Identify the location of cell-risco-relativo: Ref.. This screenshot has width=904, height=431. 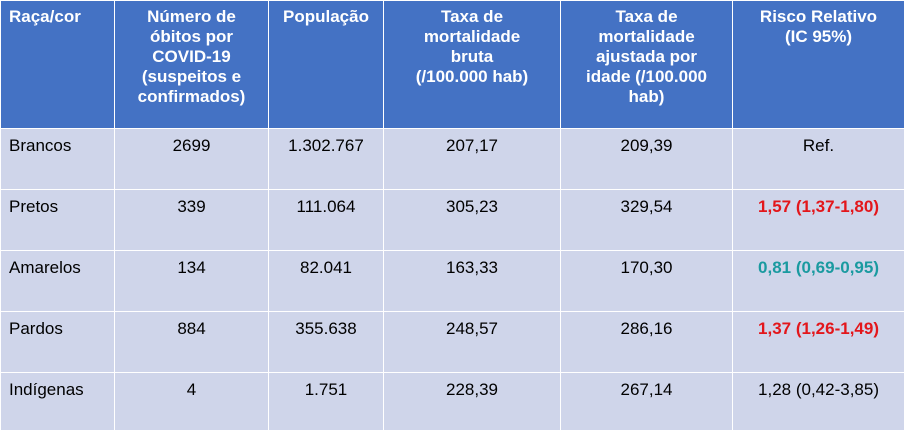
(818, 159).